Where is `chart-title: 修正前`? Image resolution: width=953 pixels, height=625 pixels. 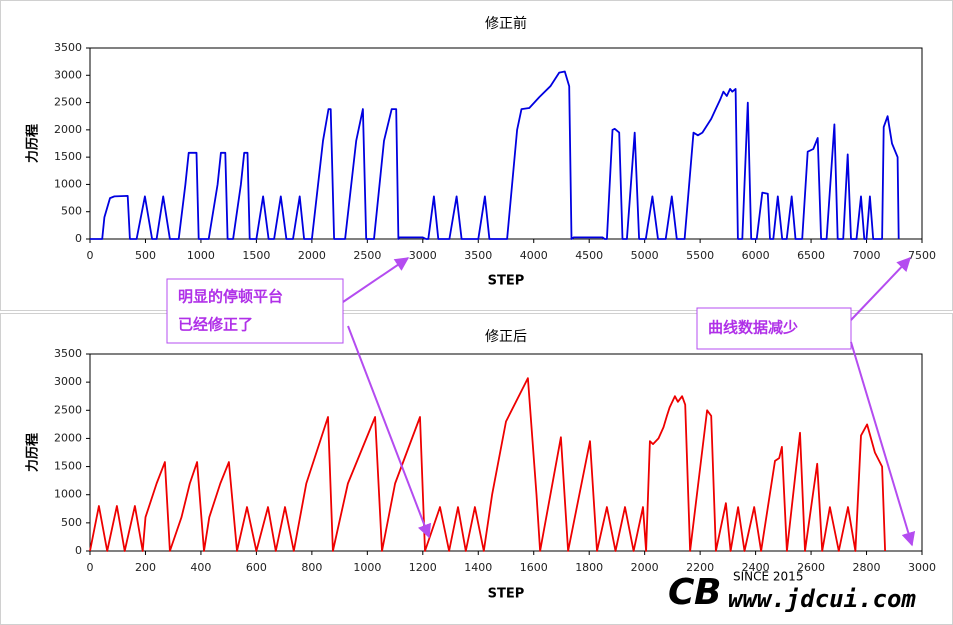
chart-title: 修正前 is located at coordinates (506, 23).